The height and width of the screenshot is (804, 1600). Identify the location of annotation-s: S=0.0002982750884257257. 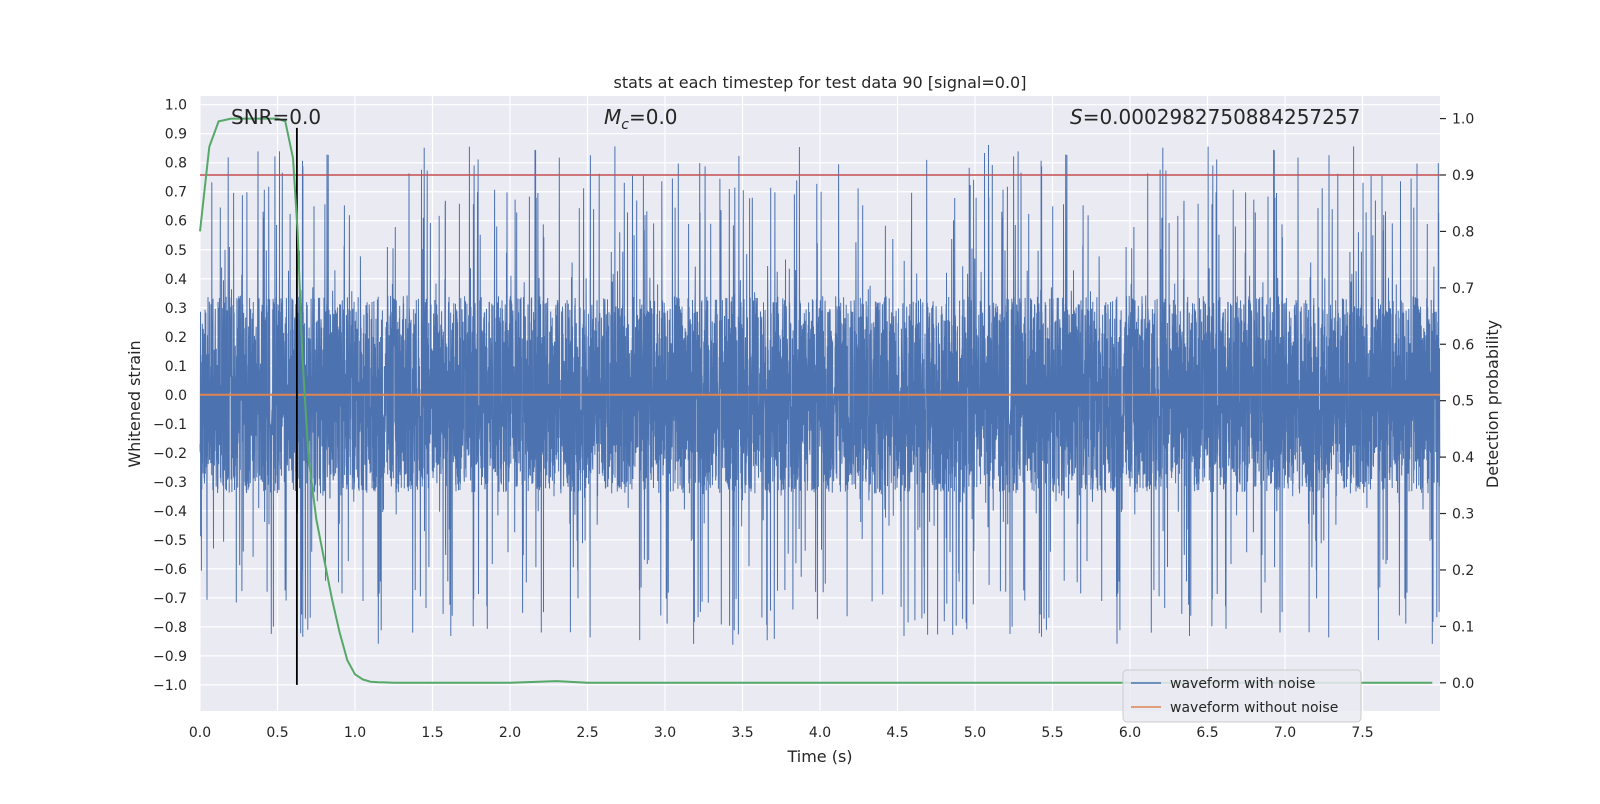
(1215, 117).